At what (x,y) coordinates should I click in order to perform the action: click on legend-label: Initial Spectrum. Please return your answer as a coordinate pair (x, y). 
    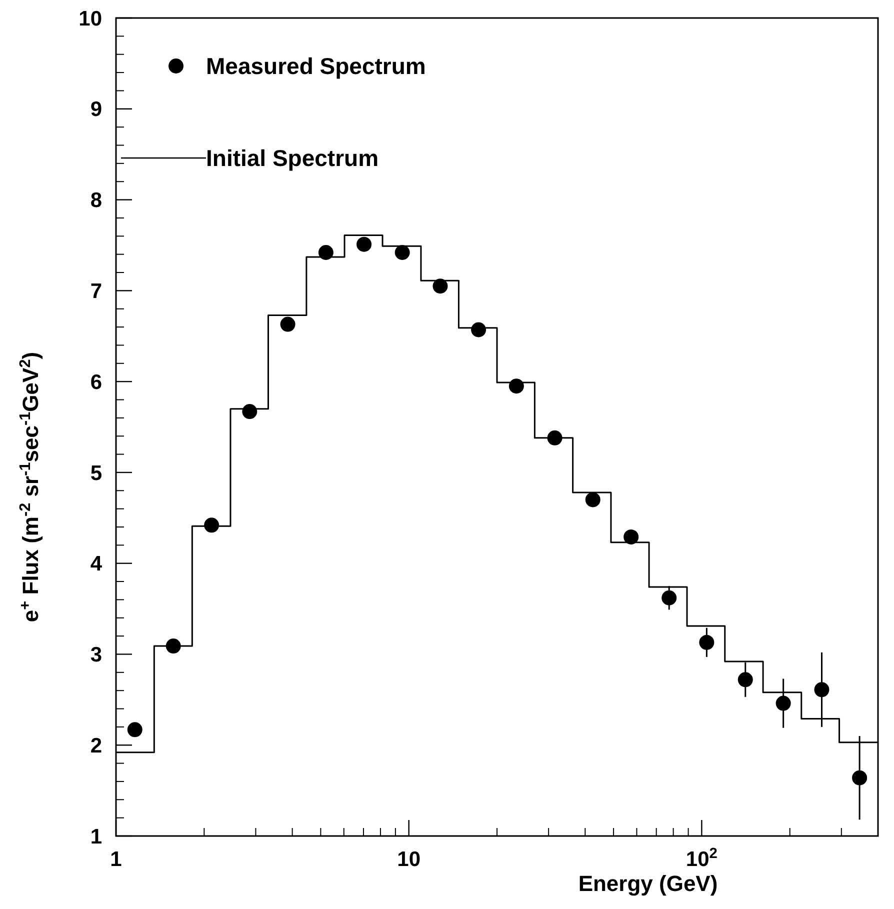
    Looking at the image, I should click on (292, 158).